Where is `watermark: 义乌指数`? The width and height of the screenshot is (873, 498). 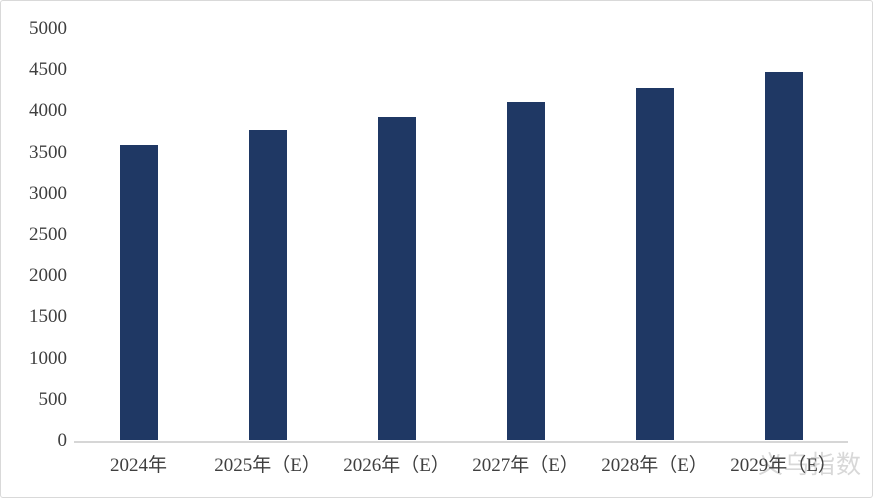 watermark: 义乌指数 is located at coordinates (809, 465).